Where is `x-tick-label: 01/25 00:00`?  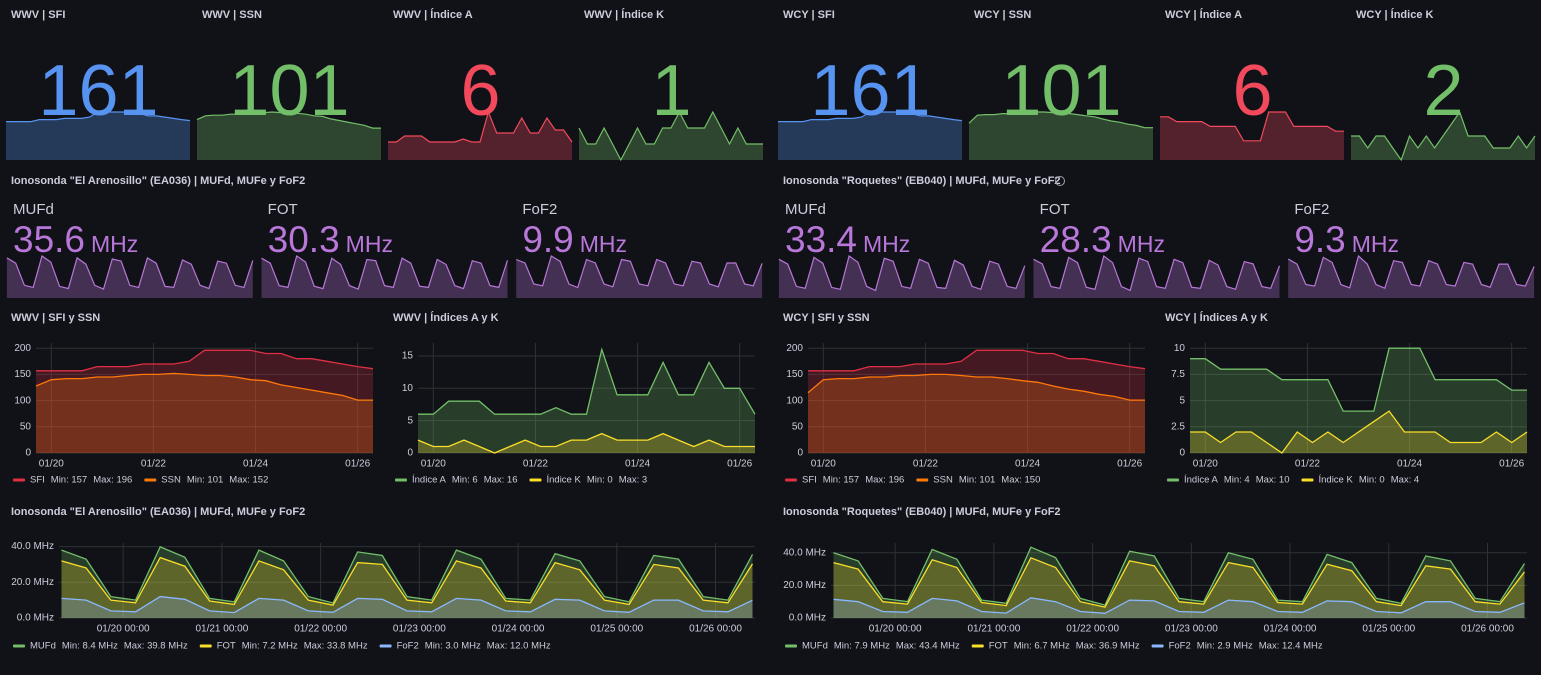 x-tick-label: 01/25 00:00 is located at coordinates (616, 629).